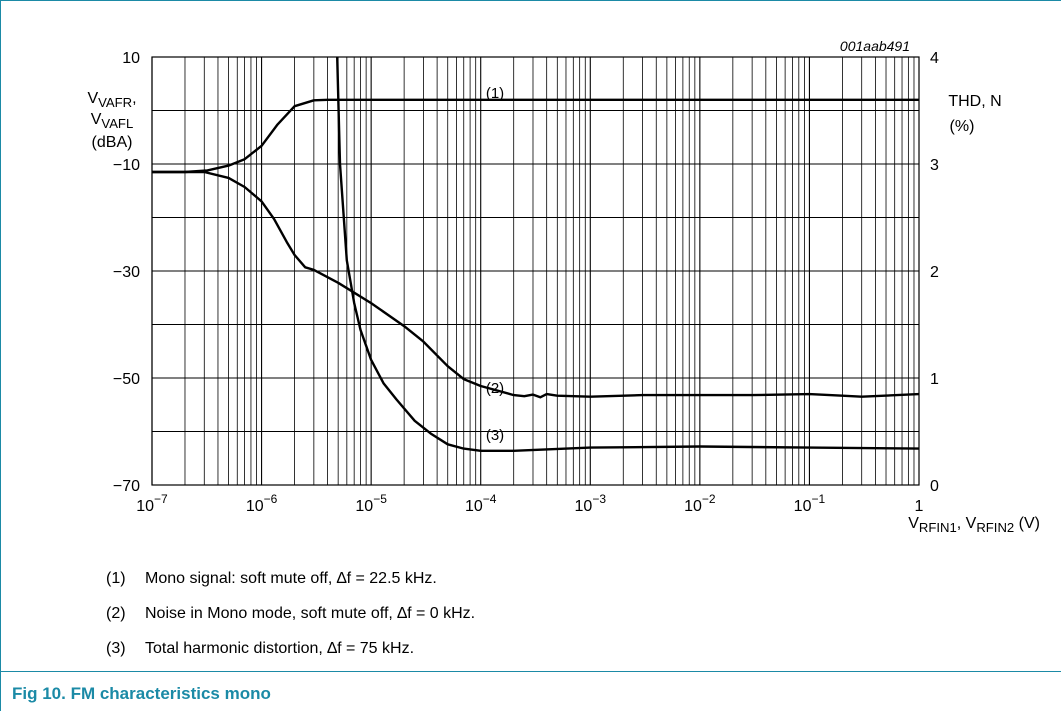  Describe the element at coordinates (495, 435) in the screenshot. I see `curve-annotation-3: (3)` at that location.